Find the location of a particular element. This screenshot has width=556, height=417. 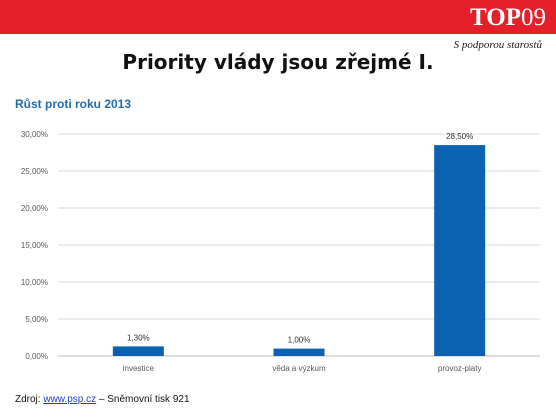

data-label: 28,50% is located at coordinates (459, 136).